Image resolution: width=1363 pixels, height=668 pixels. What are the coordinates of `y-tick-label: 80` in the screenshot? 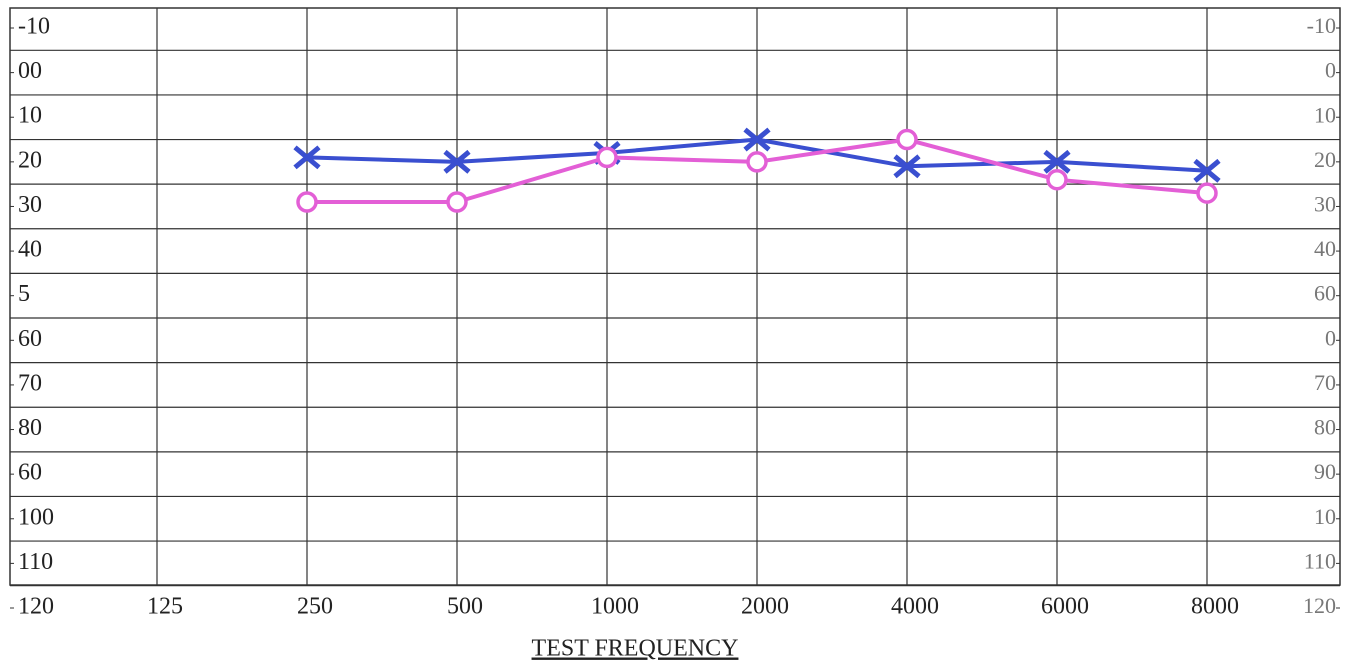 It's located at (30, 428).